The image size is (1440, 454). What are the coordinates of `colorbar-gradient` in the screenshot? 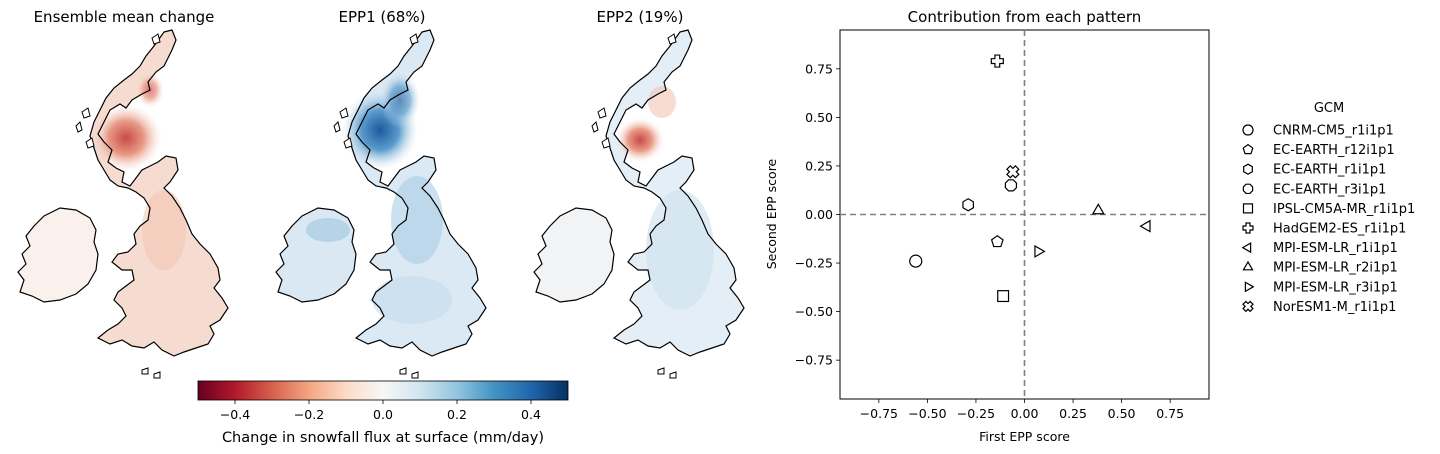 It's located at (383, 390).